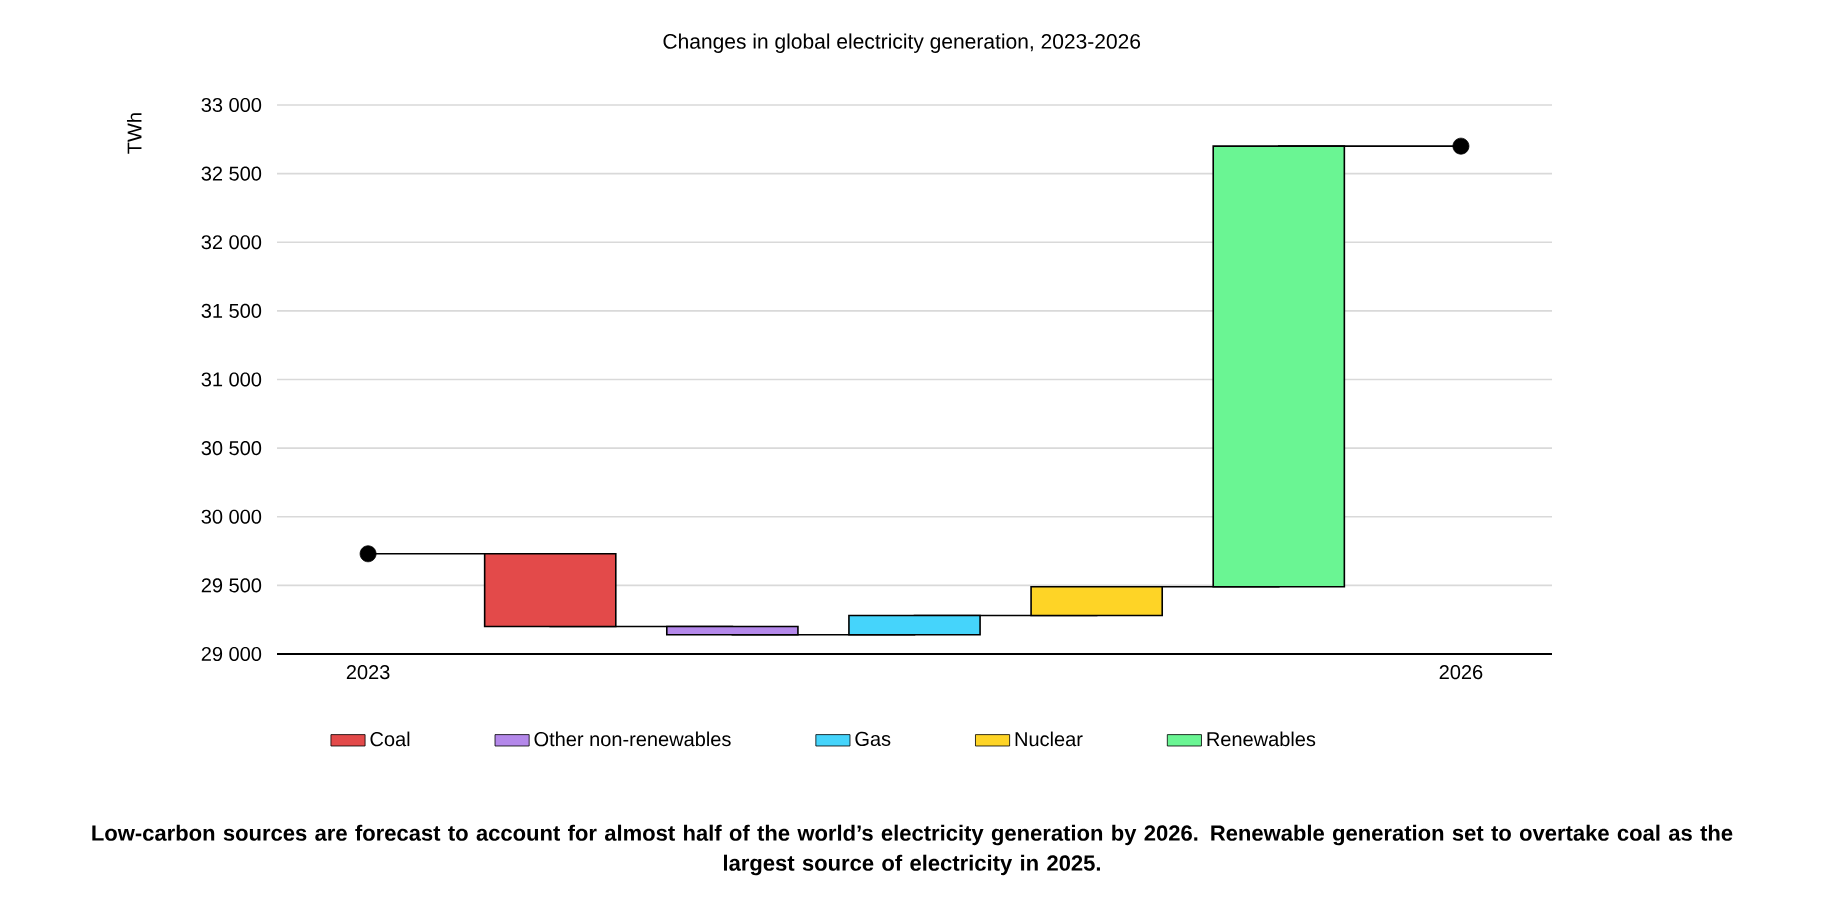 The image size is (1825, 898). What do you see at coordinates (231, 448) in the screenshot?
I see `y-tick-label: 30 500` at bounding box center [231, 448].